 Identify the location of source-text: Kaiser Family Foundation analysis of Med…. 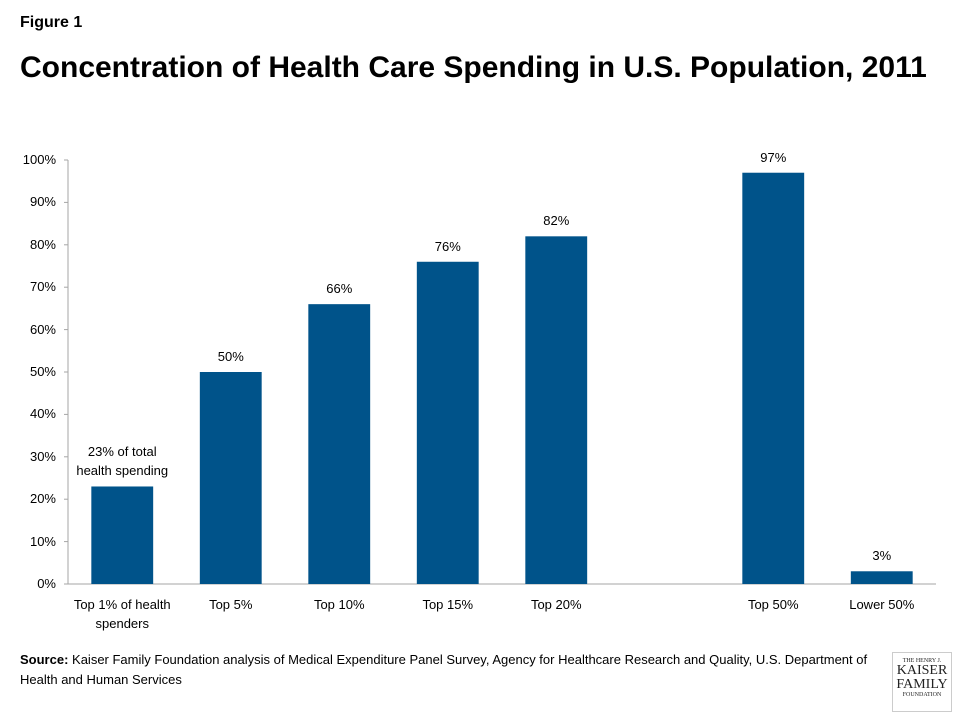
(444, 669).